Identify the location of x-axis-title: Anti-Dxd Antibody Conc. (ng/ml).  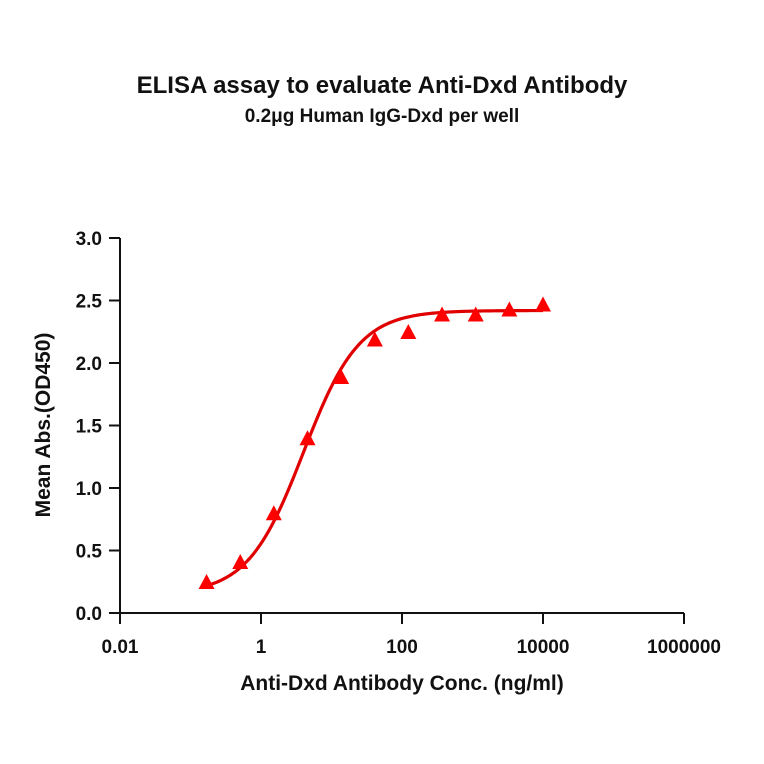
(402, 683).